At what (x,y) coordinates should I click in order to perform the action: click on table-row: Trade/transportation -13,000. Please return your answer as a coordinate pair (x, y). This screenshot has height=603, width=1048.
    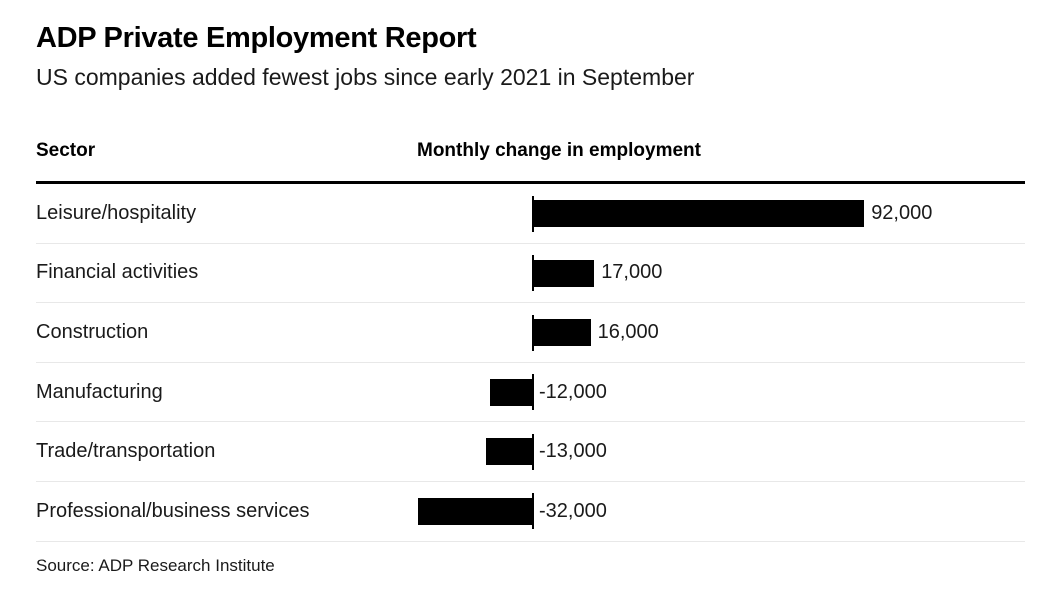
    Looking at the image, I should click on (530, 452).